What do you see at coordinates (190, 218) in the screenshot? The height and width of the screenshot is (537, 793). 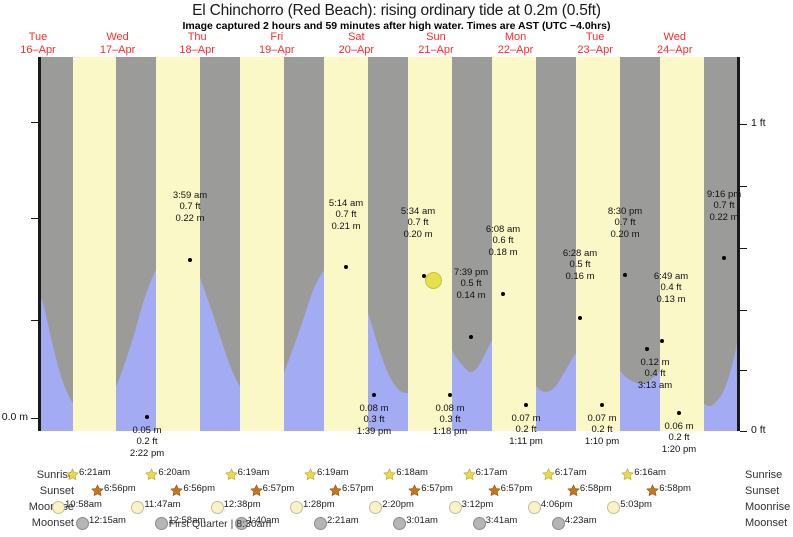 I see `tide-label-line-m: 0.22 m` at bounding box center [190, 218].